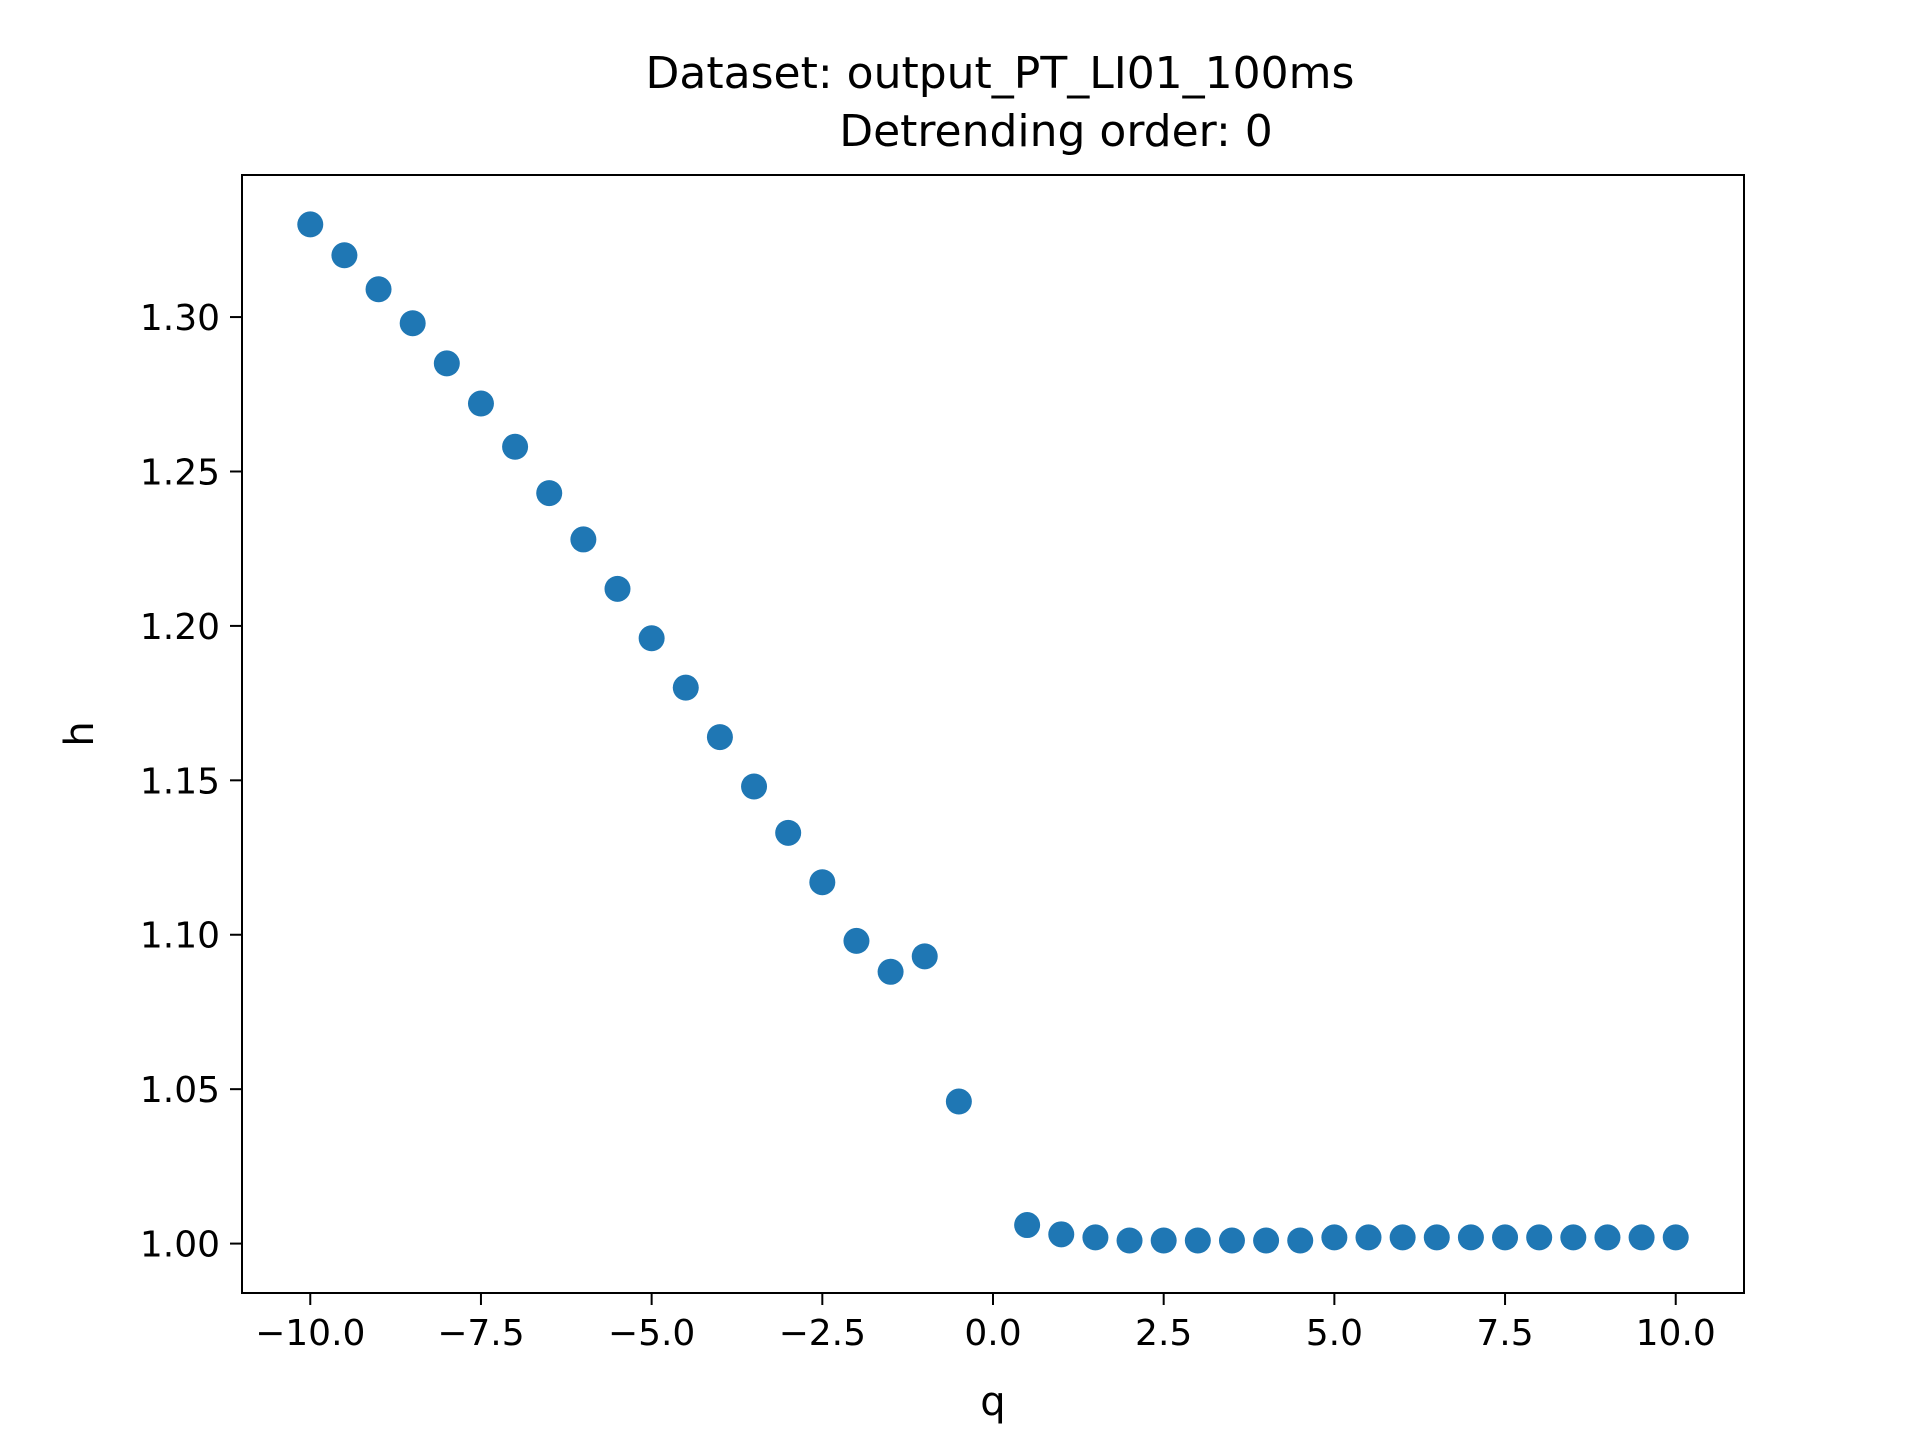  Describe the element at coordinates (1000, 73) in the screenshot. I see `chart-title: Dataset: output_PT_LI01_100ms` at that location.